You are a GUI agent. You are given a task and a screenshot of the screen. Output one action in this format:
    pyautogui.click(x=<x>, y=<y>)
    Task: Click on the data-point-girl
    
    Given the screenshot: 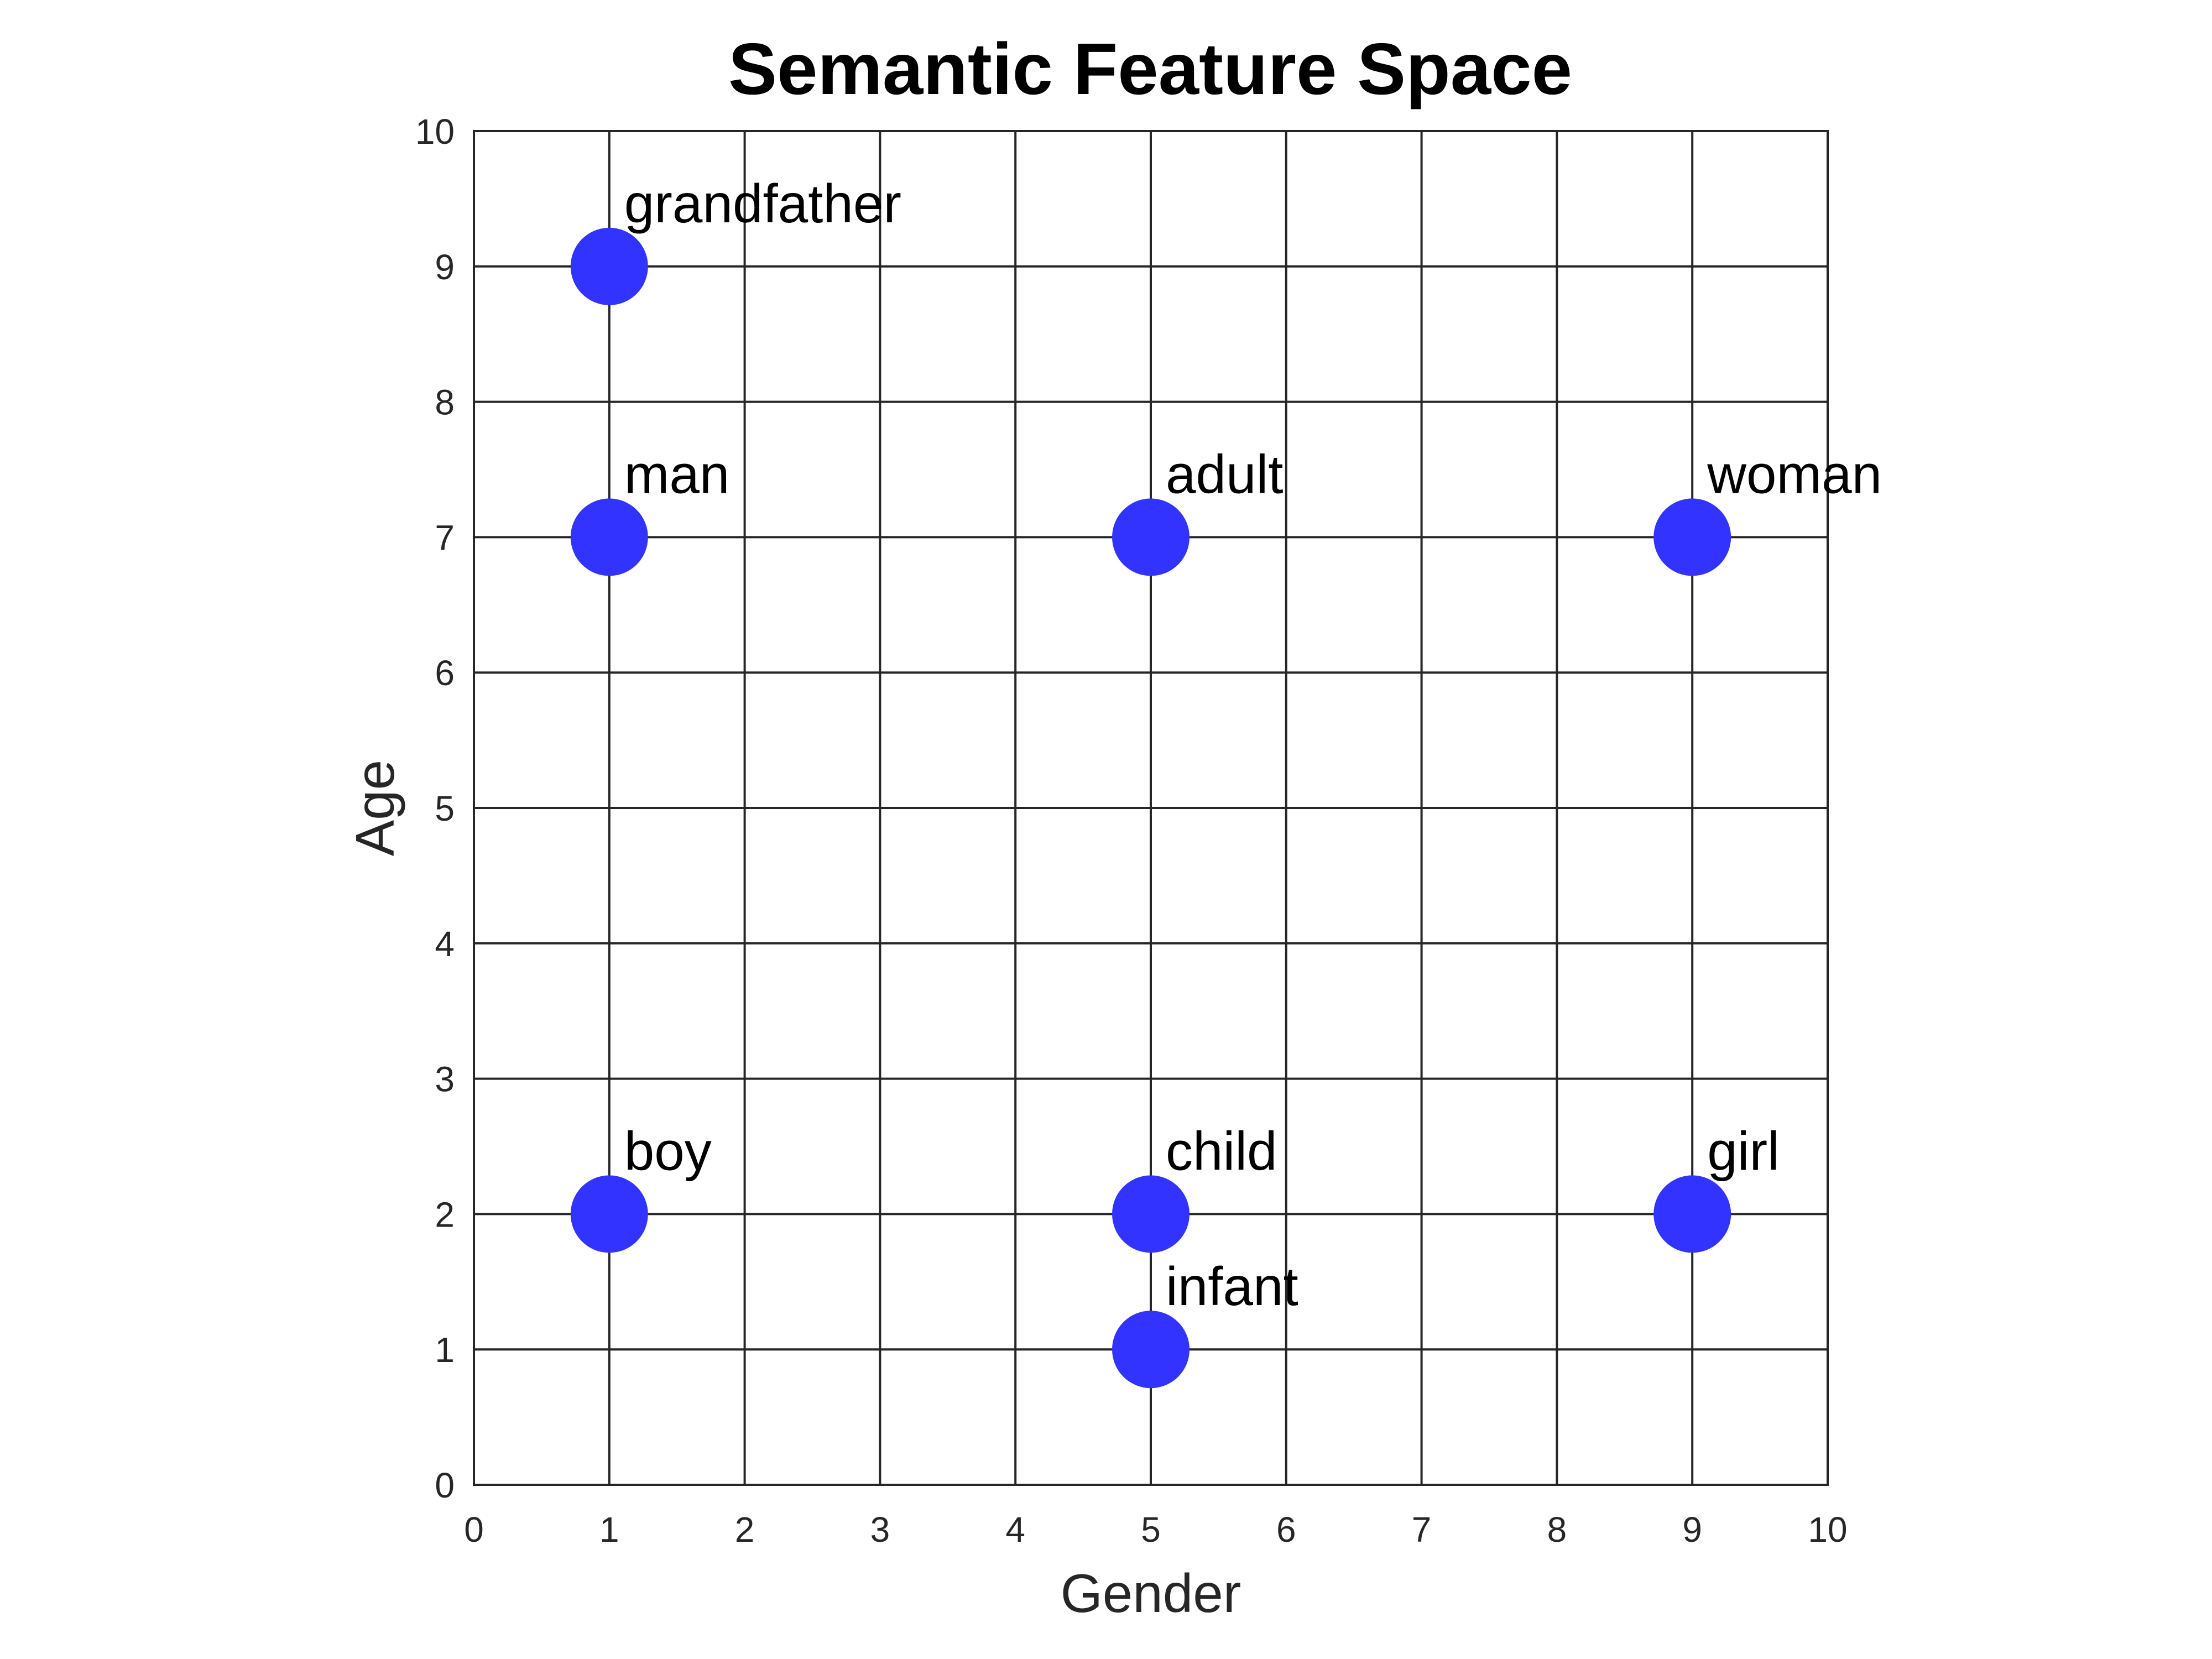 What is the action you would take?
    pyautogui.click(x=1692, y=1214)
    